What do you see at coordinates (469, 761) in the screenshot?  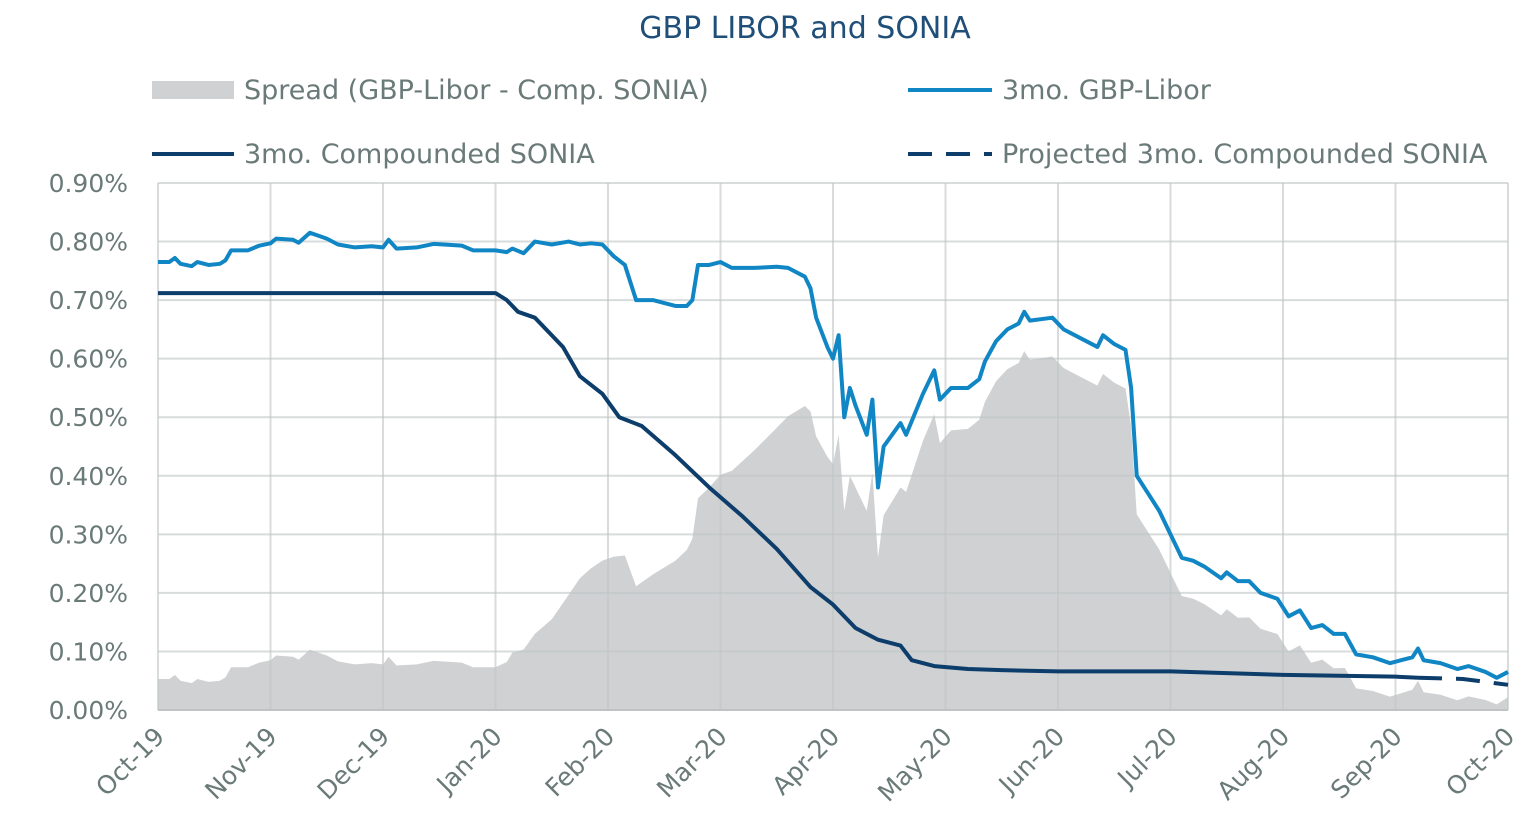 I see `x-tick-label: Jan-20` at bounding box center [469, 761].